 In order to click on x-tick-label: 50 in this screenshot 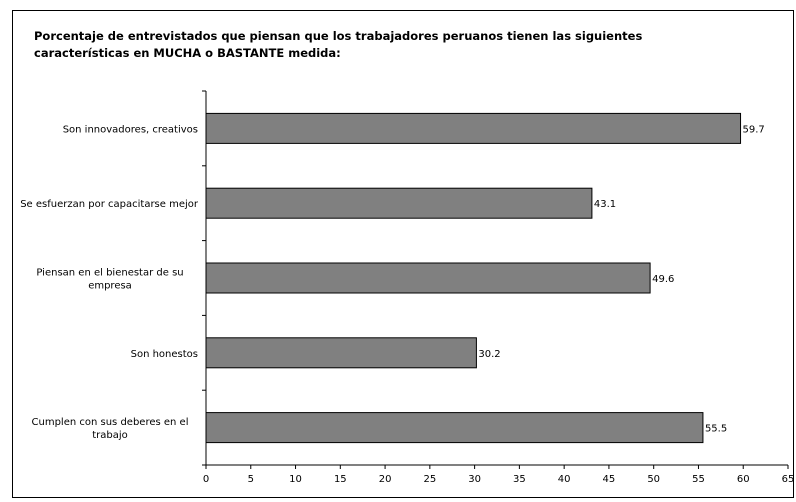, I will do `click(653, 479)`.